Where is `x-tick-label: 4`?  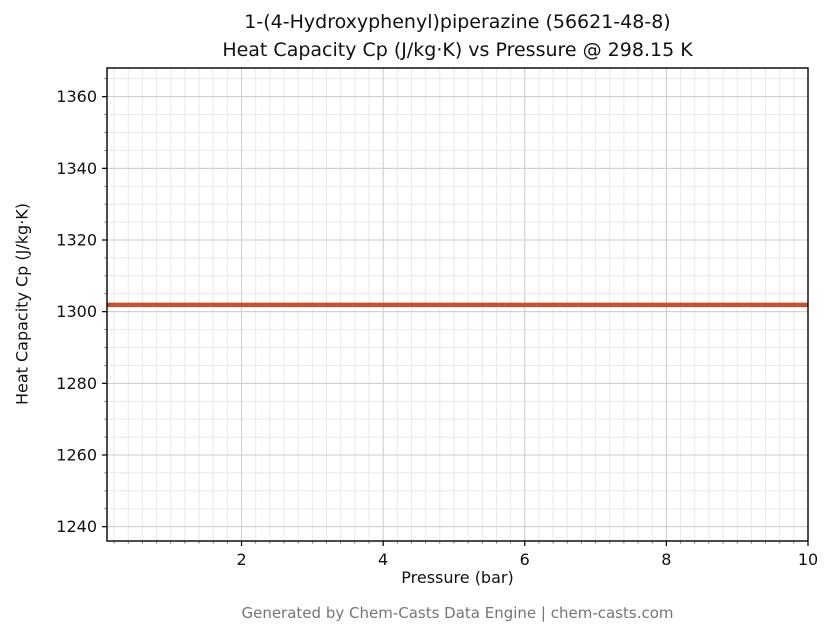
x-tick-label: 4 is located at coordinates (383, 559).